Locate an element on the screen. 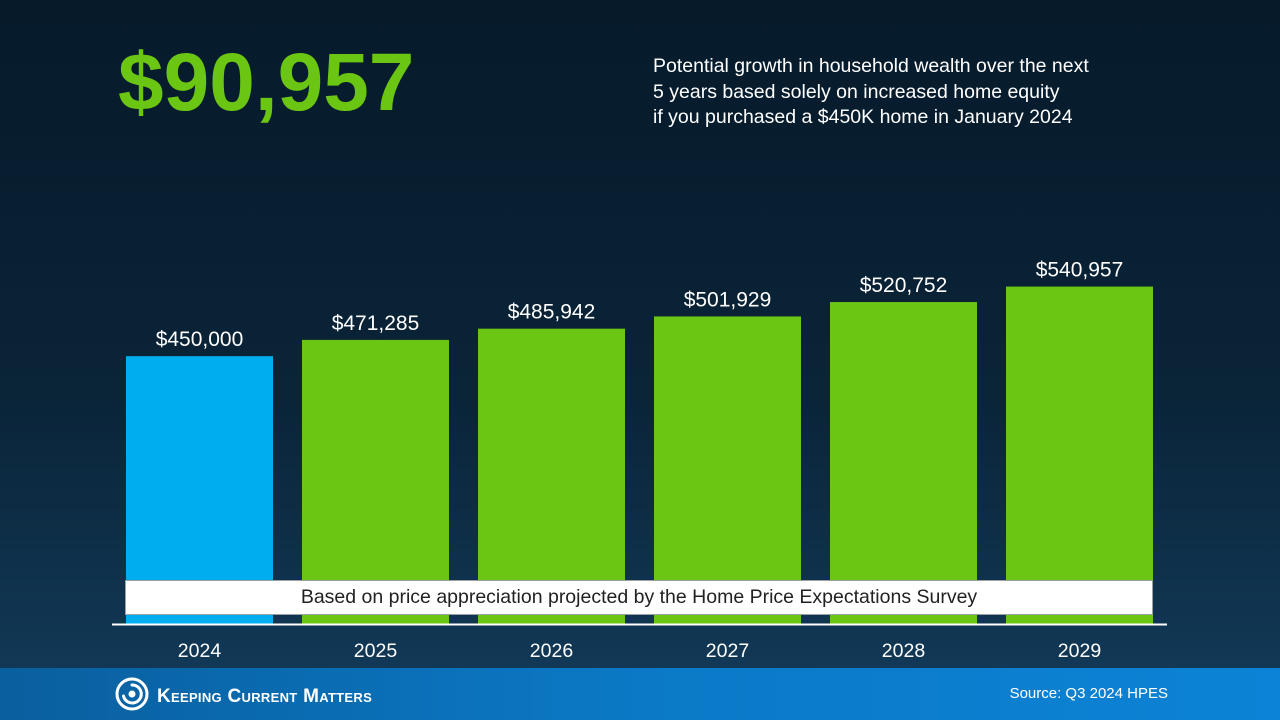 Image resolution: width=1280 pixels, height=720 pixels. bar-2026 is located at coordinates (551, 476).